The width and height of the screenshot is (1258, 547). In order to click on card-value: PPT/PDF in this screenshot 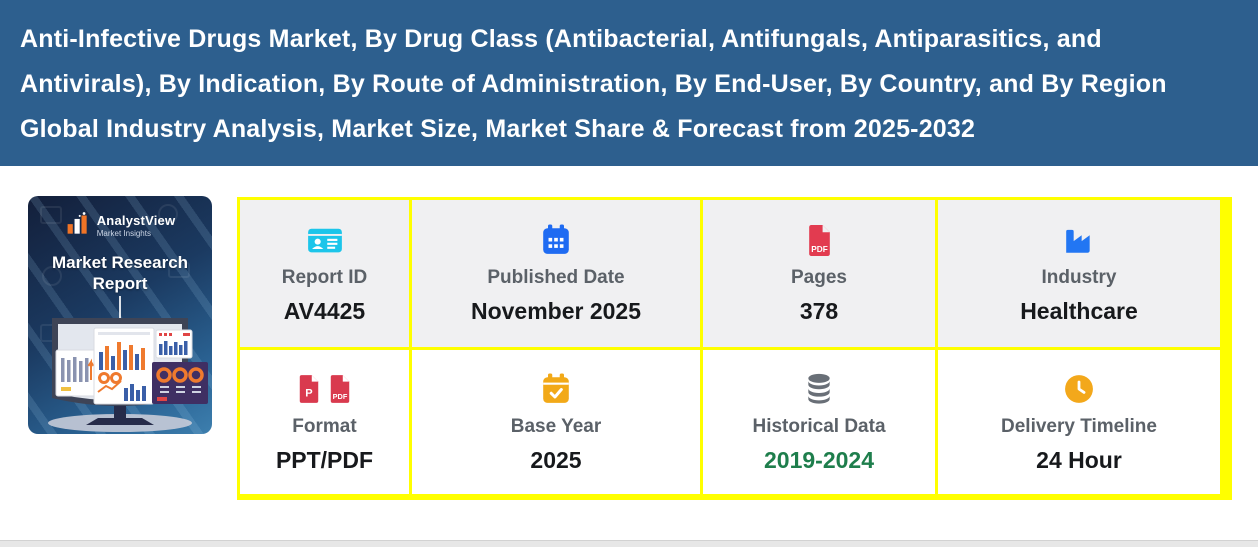, I will do `click(324, 459)`.